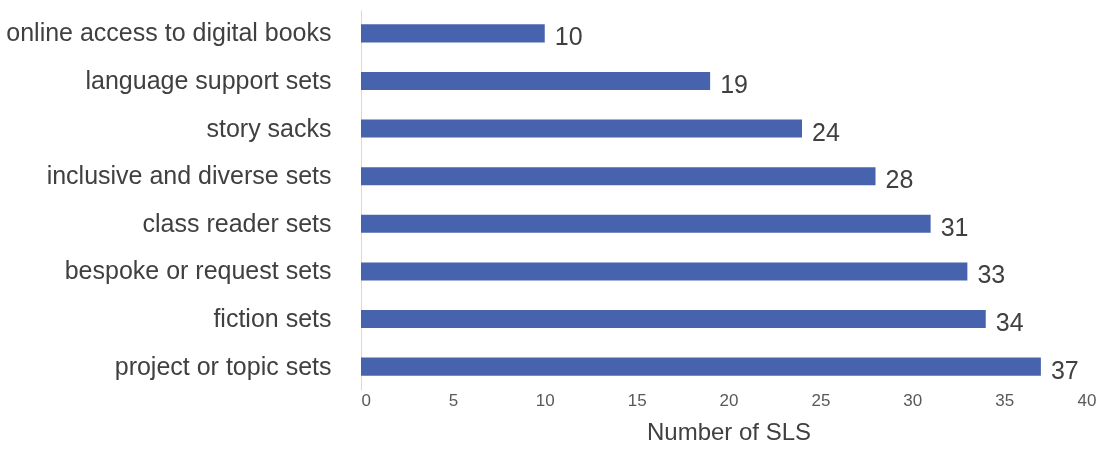  What do you see at coordinates (637, 400) in the screenshot?
I see `x-tick-label: 15` at bounding box center [637, 400].